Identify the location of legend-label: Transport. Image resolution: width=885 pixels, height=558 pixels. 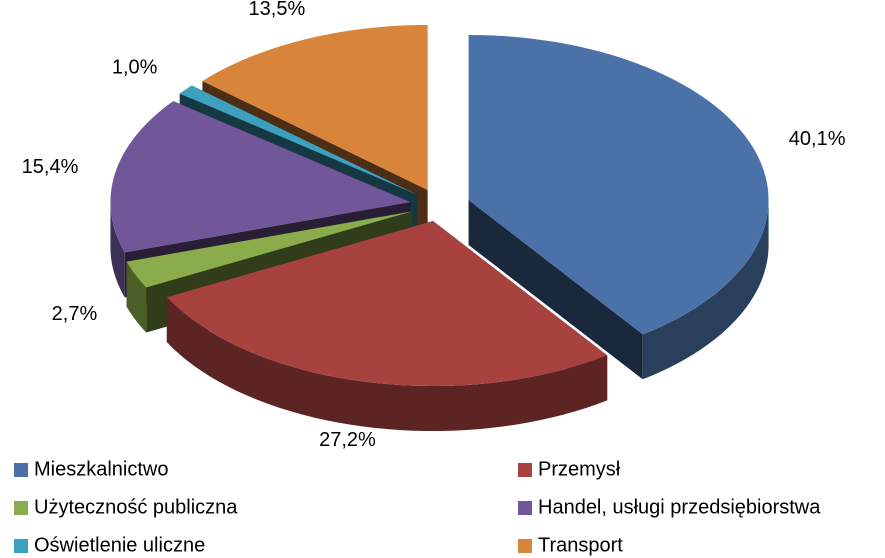
(580, 545).